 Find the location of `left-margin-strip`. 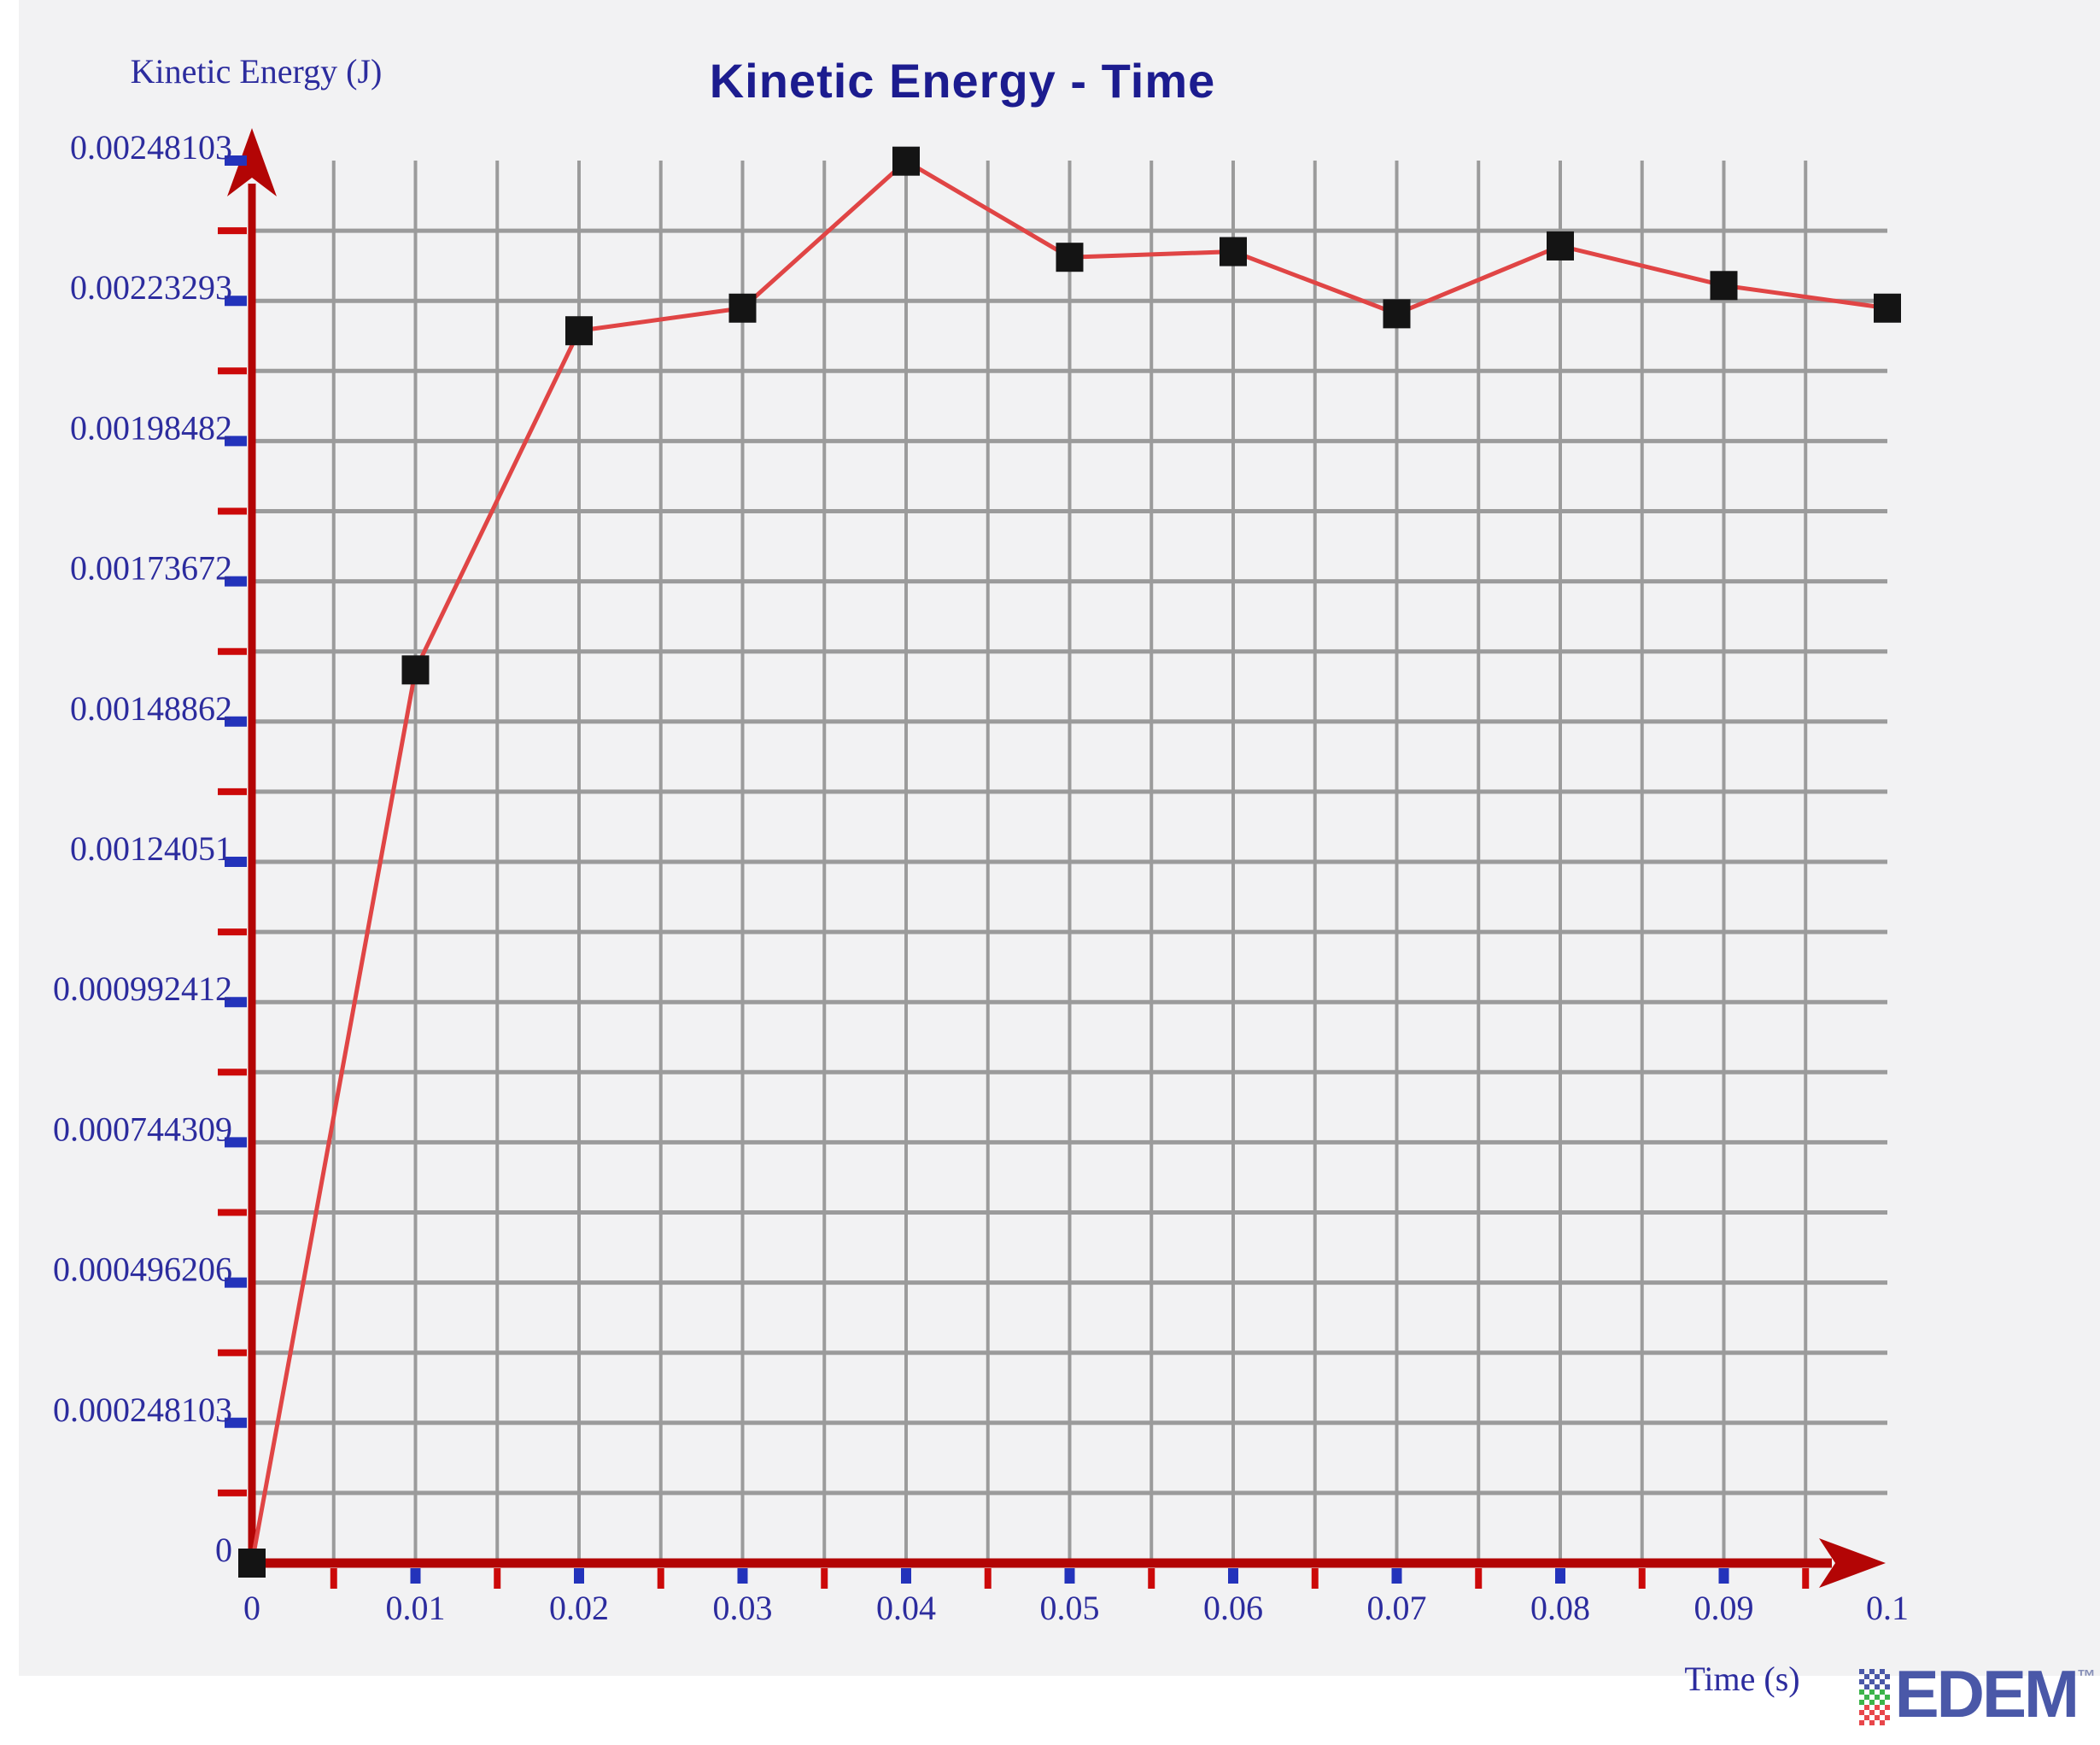

left-margin-strip is located at coordinates (9, 872).